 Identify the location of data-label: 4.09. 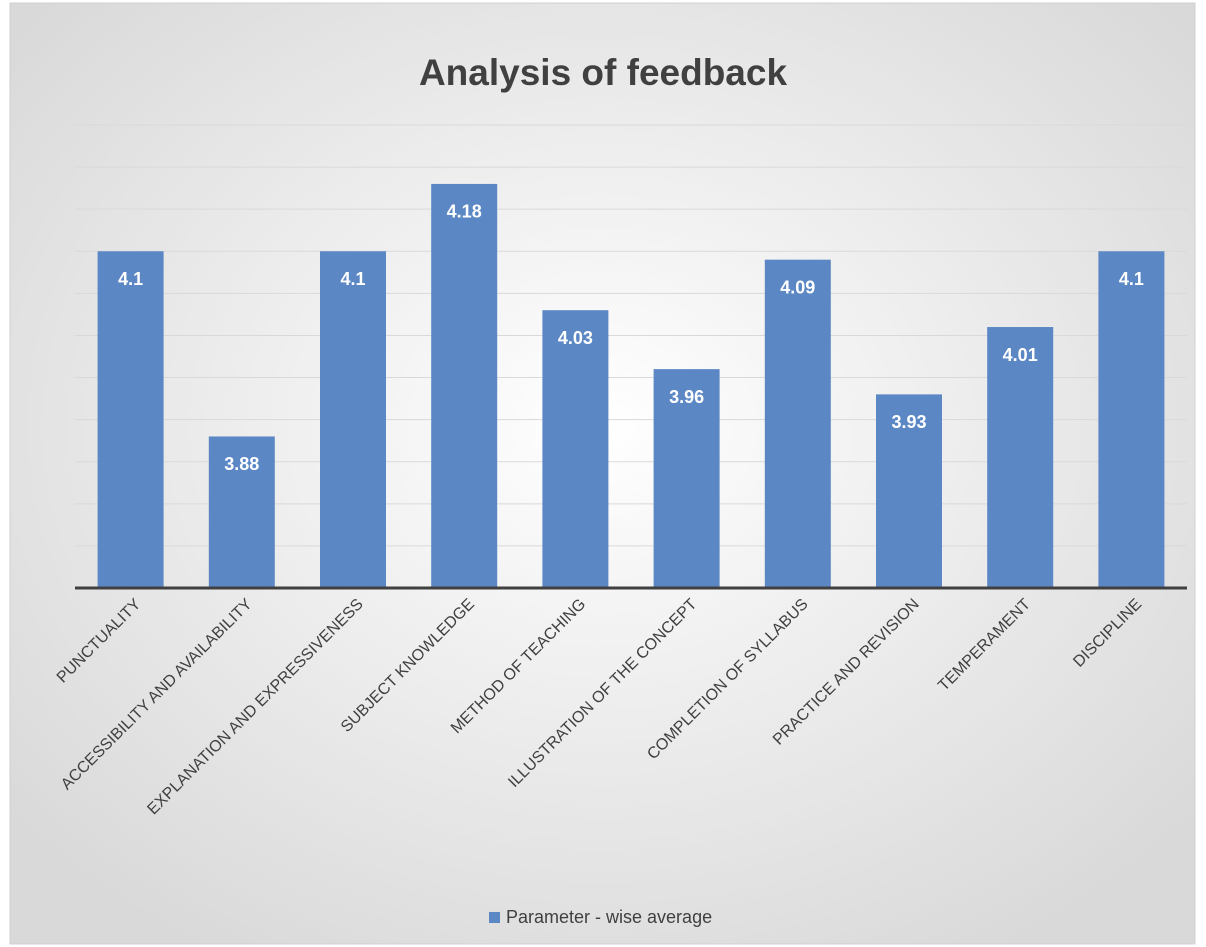
(797, 287).